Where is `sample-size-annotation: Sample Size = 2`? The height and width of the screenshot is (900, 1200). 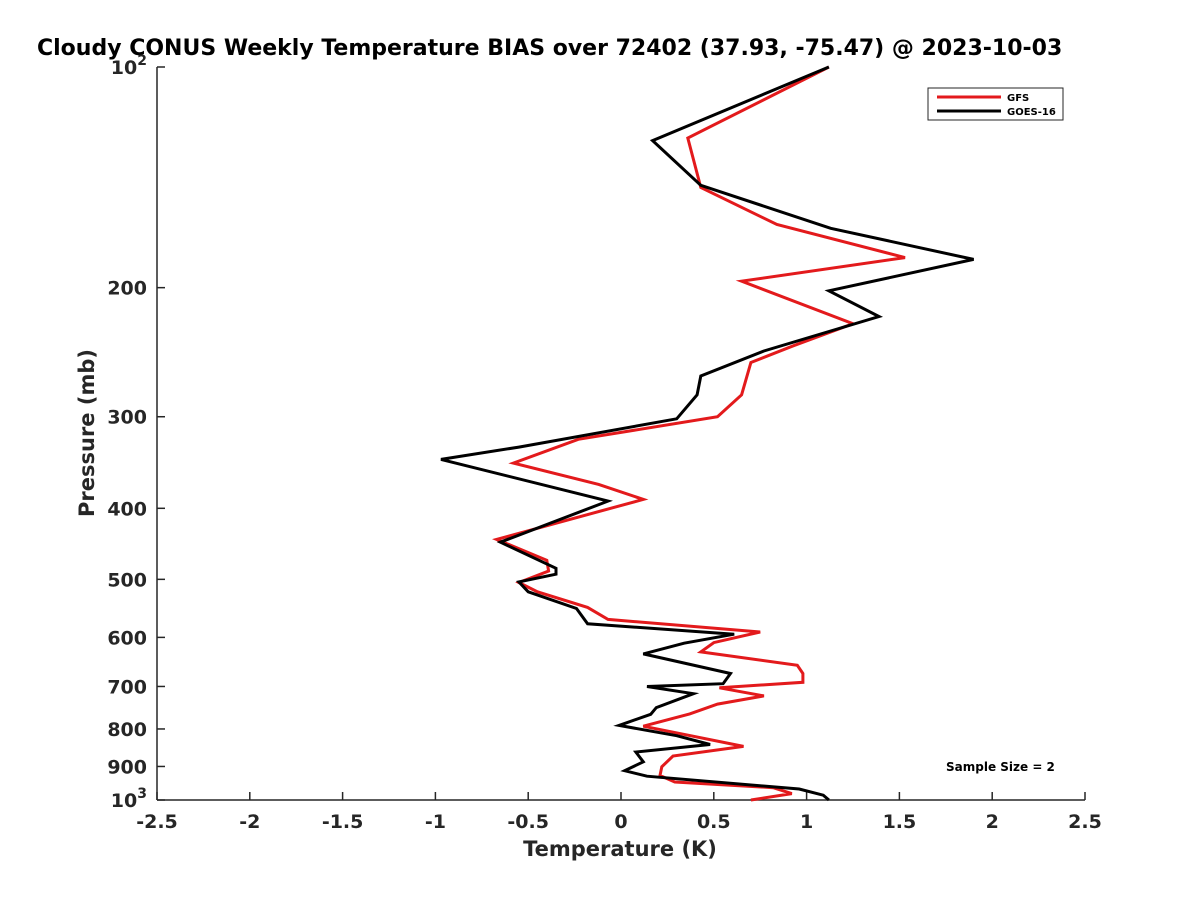
sample-size-annotation: Sample Size = 2 is located at coordinates (1000, 767).